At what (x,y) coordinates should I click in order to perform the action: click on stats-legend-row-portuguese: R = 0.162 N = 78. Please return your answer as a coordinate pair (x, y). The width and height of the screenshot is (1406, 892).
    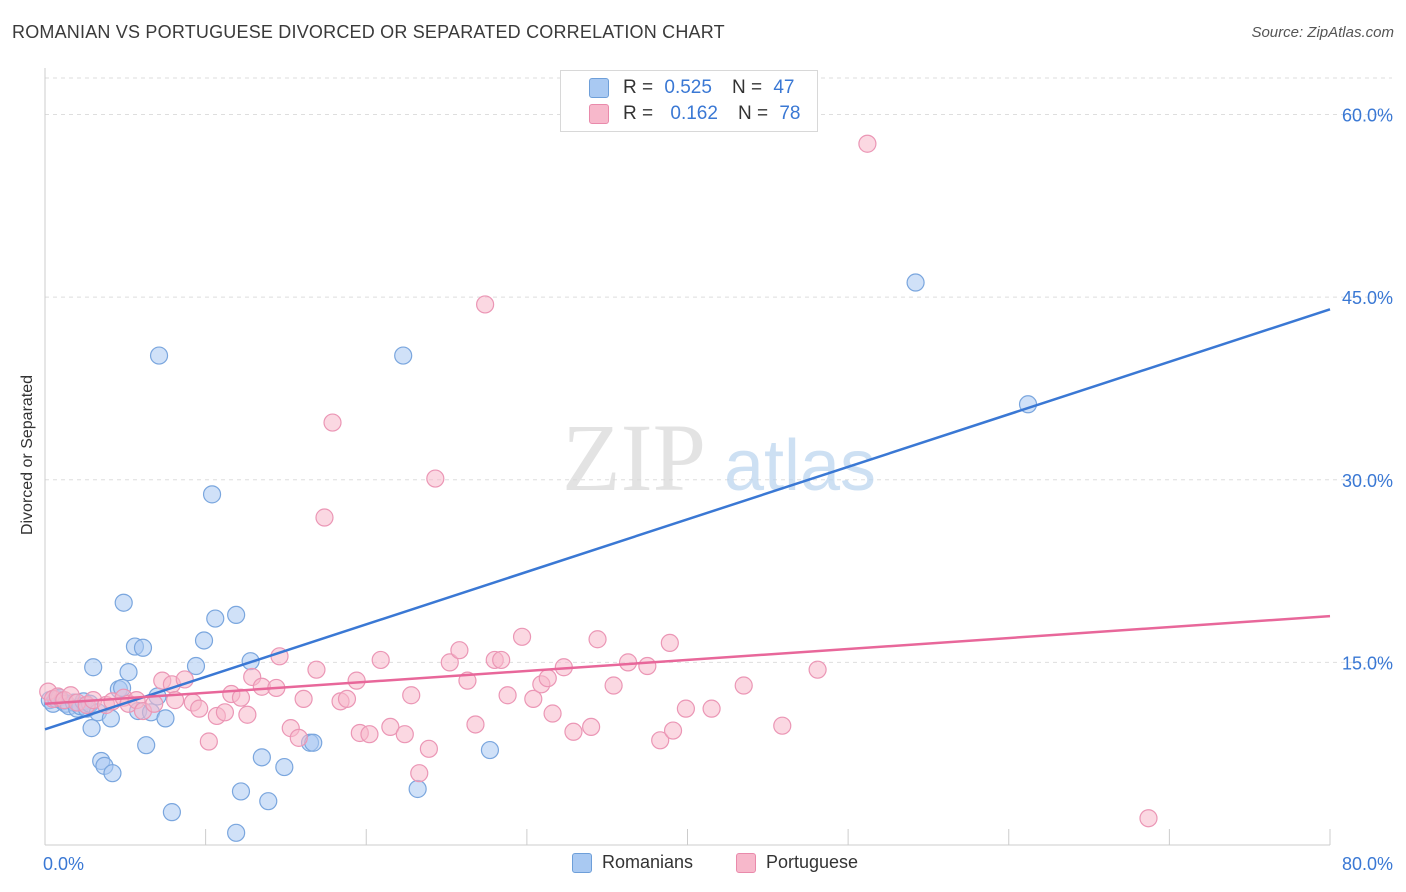
    Looking at the image, I should click on (680, 114).